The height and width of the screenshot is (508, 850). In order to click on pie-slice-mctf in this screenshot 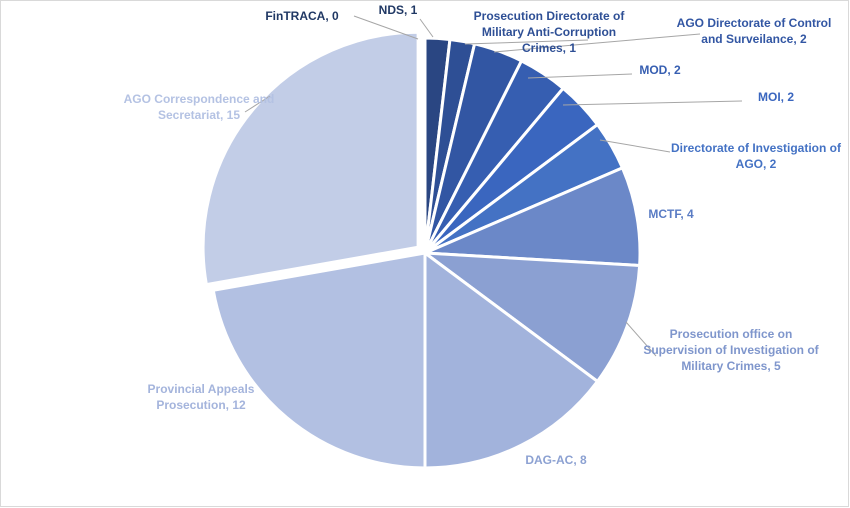, I will do `click(533, 216)`.